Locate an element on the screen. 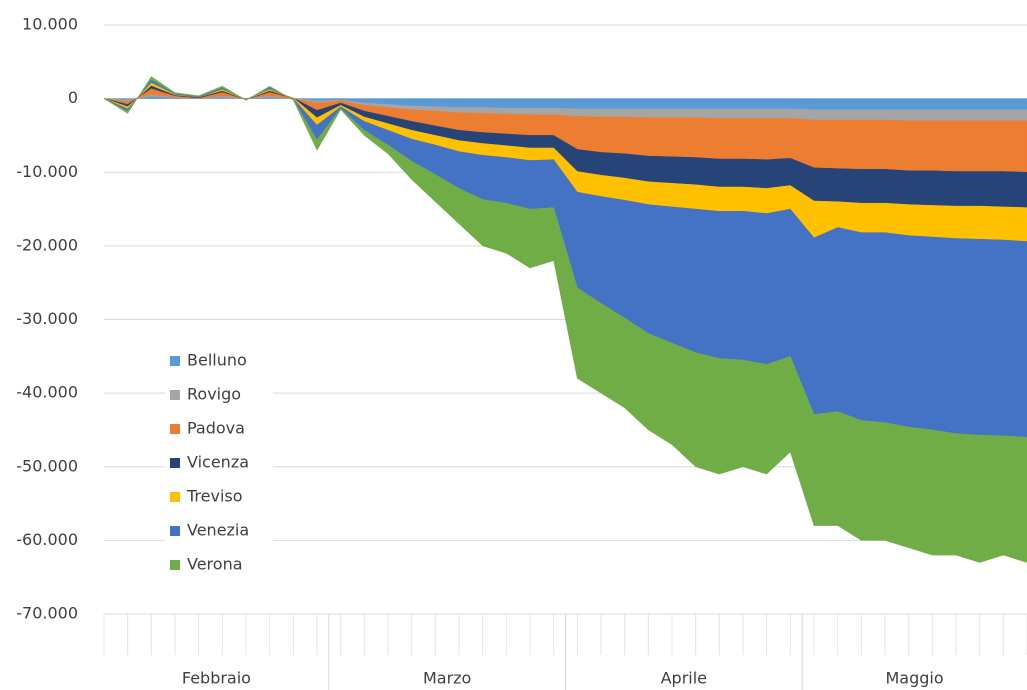 This screenshot has width=1027, height=690. legend-label: Verona is located at coordinates (215, 564).